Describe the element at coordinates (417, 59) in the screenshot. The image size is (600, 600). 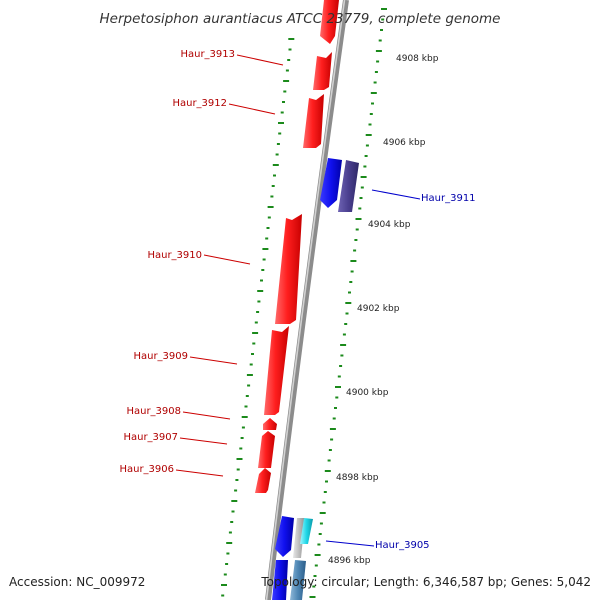
I see `scale-label-4908: 4908 kbp` at that location.